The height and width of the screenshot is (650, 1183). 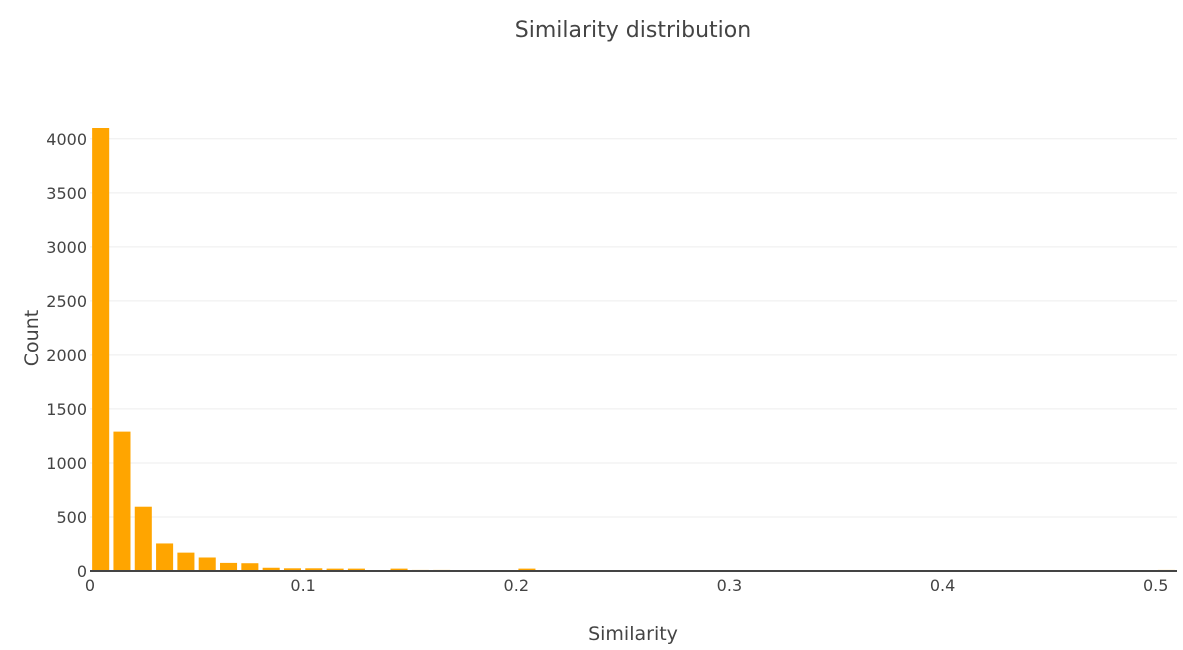 I want to click on x-tick-label: 0.3, so click(x=729, y=585).